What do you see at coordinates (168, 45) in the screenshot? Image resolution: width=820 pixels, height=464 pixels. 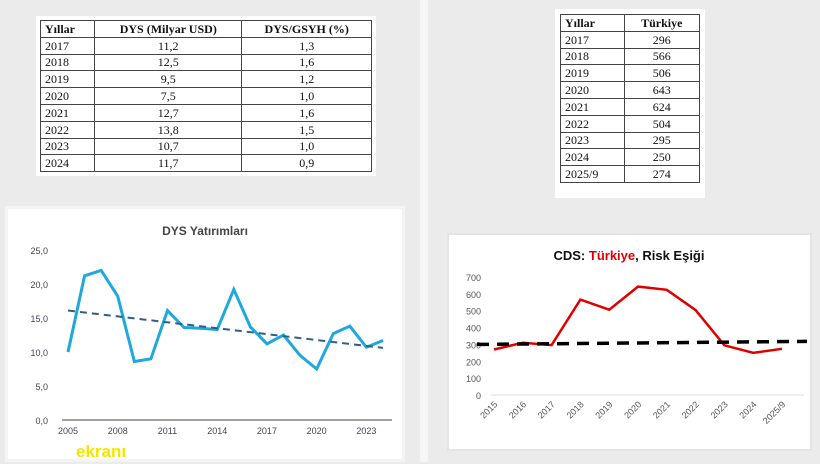 I see `table-cell: 11,2` at bounding box center [168, 45].